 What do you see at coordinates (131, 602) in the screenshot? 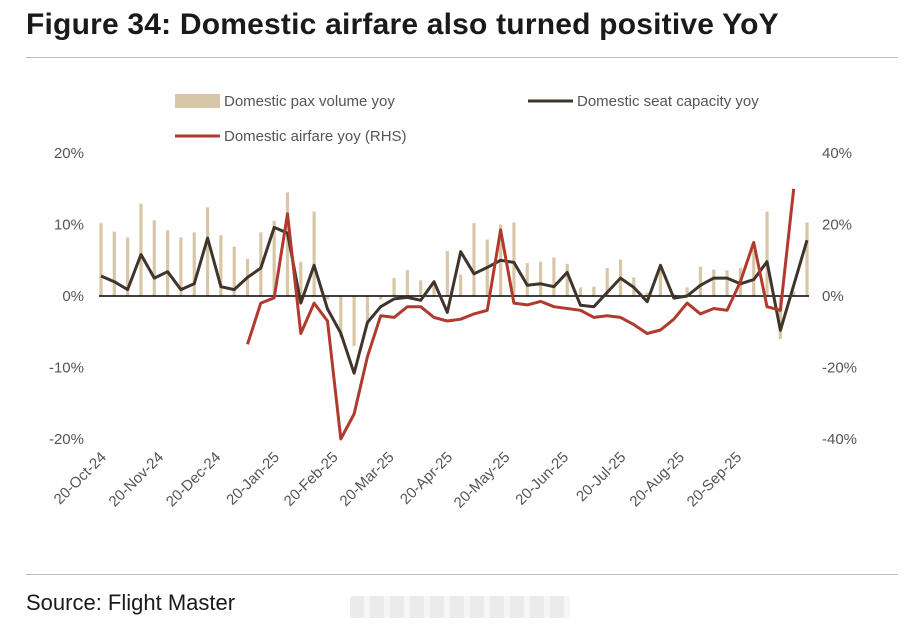
I see `source-note: Source: Flight Master` at bounding box center [131, 602].